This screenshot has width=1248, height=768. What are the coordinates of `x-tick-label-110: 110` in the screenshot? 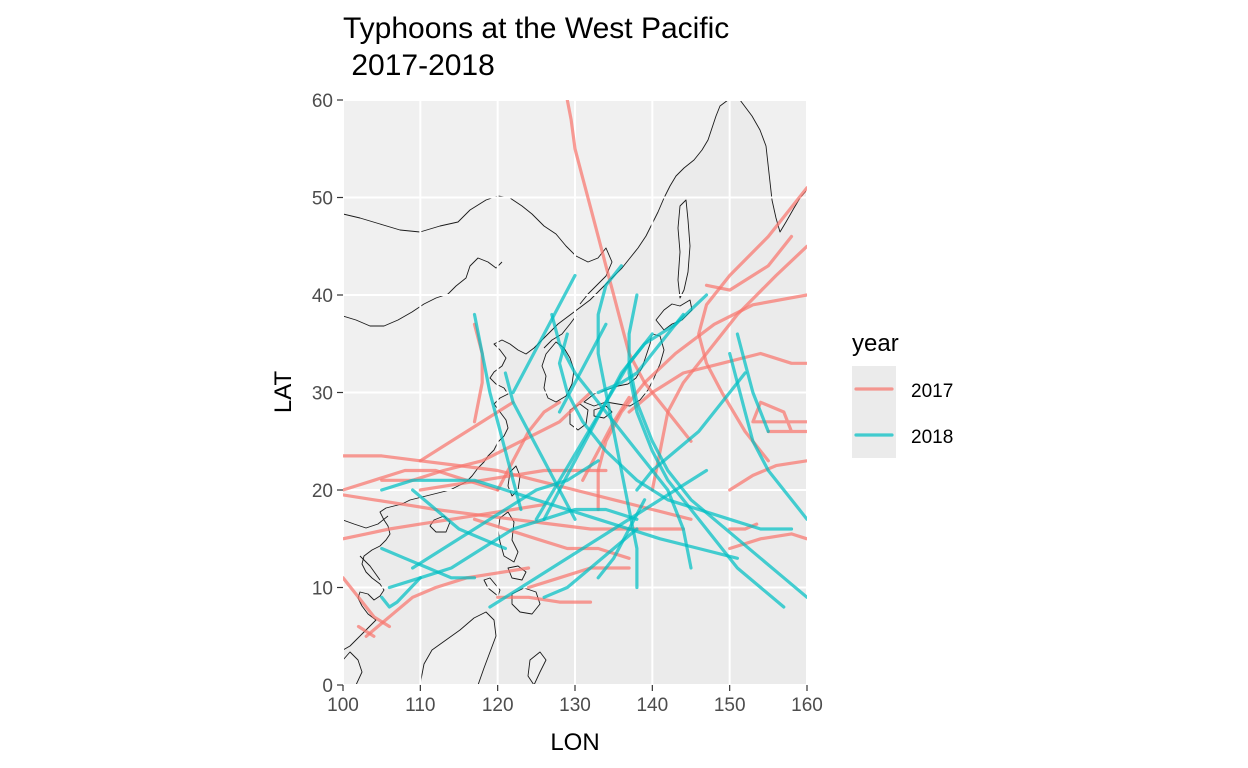 It's located at (420, 705).